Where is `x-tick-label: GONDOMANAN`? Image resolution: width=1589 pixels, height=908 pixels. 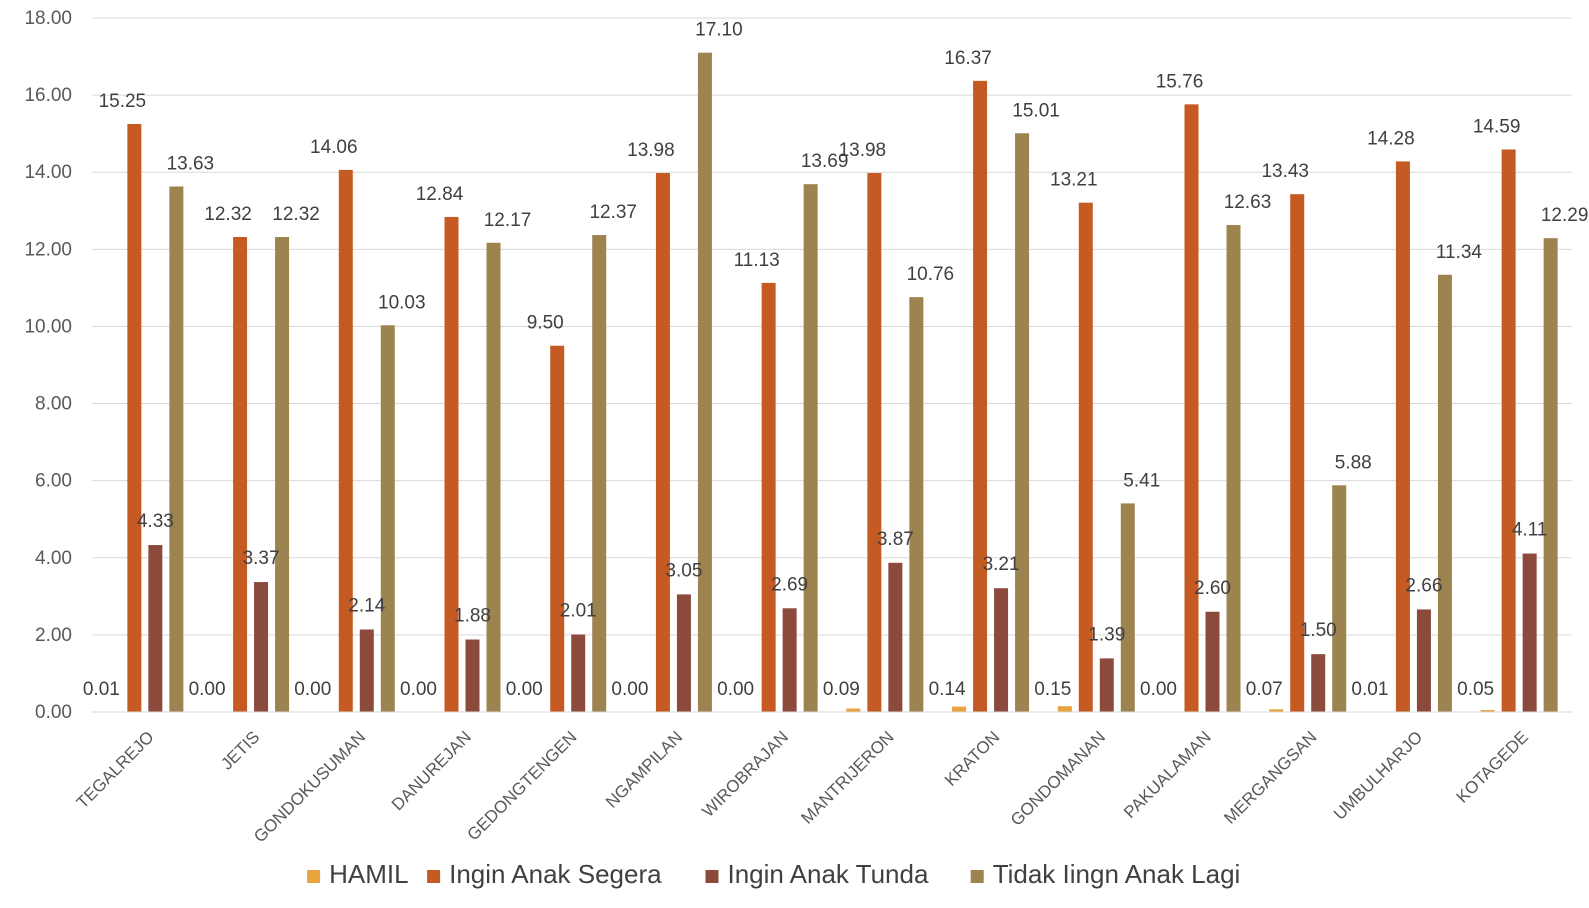 x-tick-label: GONDOMANAN is located at coordinates (1058, 778).